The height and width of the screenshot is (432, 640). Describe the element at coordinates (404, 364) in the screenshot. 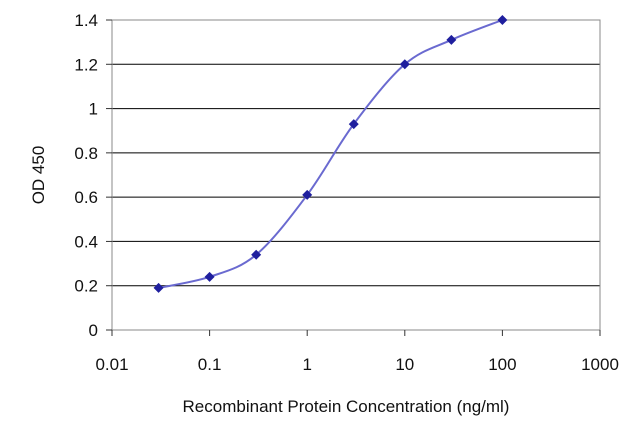

I see `x-tick-label: 10` at that location.